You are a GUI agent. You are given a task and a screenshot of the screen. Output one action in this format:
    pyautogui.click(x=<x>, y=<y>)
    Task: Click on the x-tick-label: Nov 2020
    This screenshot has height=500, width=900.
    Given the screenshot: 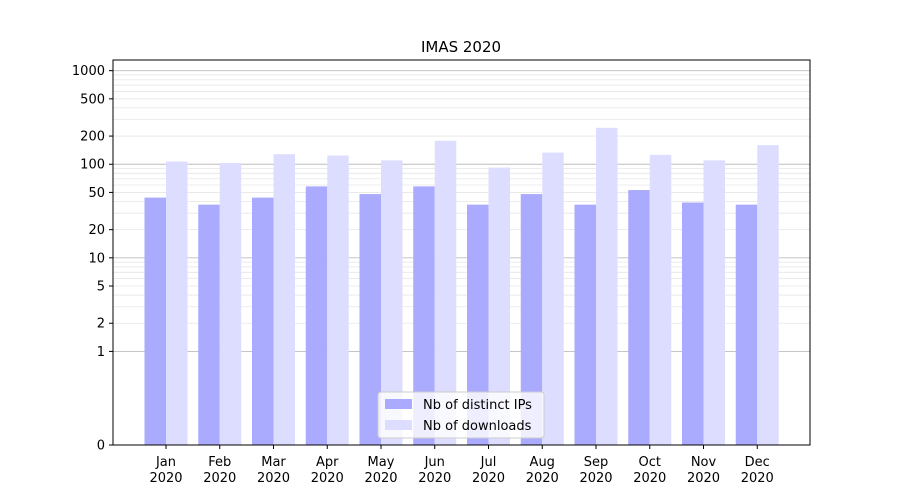 What is the action you would take?
    pyautogui.click(x=703, y=470)
    